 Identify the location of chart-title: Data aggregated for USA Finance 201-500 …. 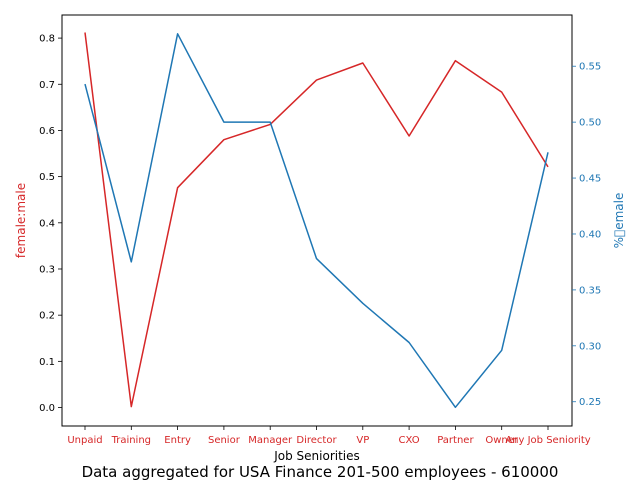
(320, 471).